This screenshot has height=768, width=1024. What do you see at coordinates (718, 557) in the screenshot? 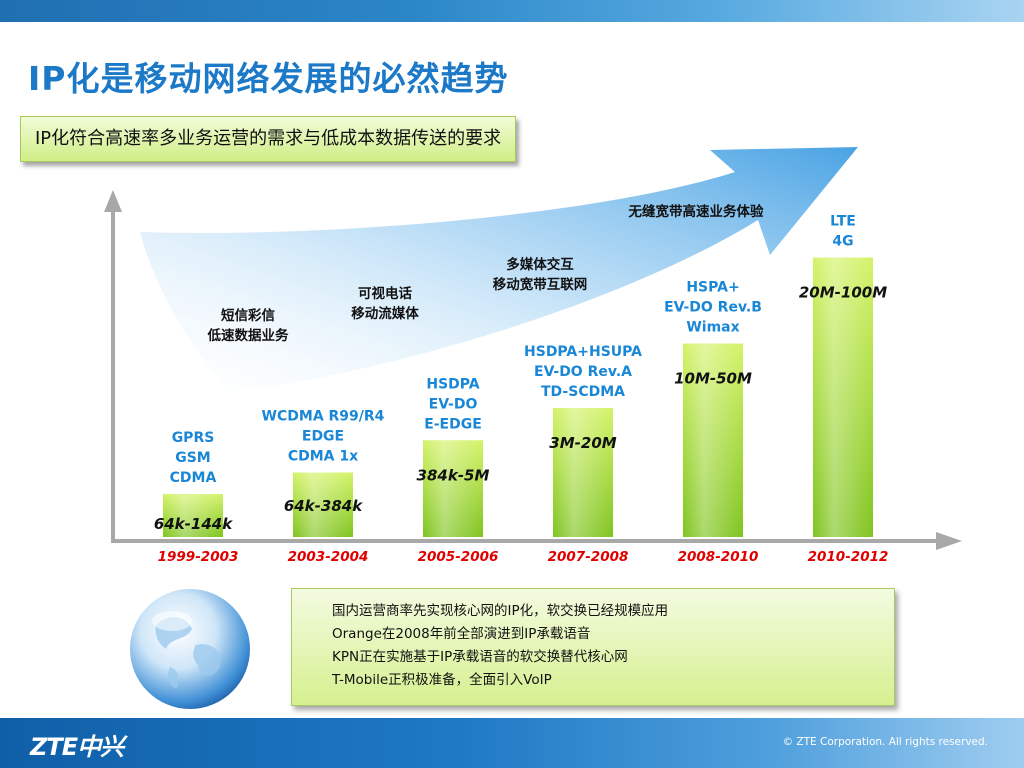
I see `period-label: 2008-2010` at bounding box center [718, 557].